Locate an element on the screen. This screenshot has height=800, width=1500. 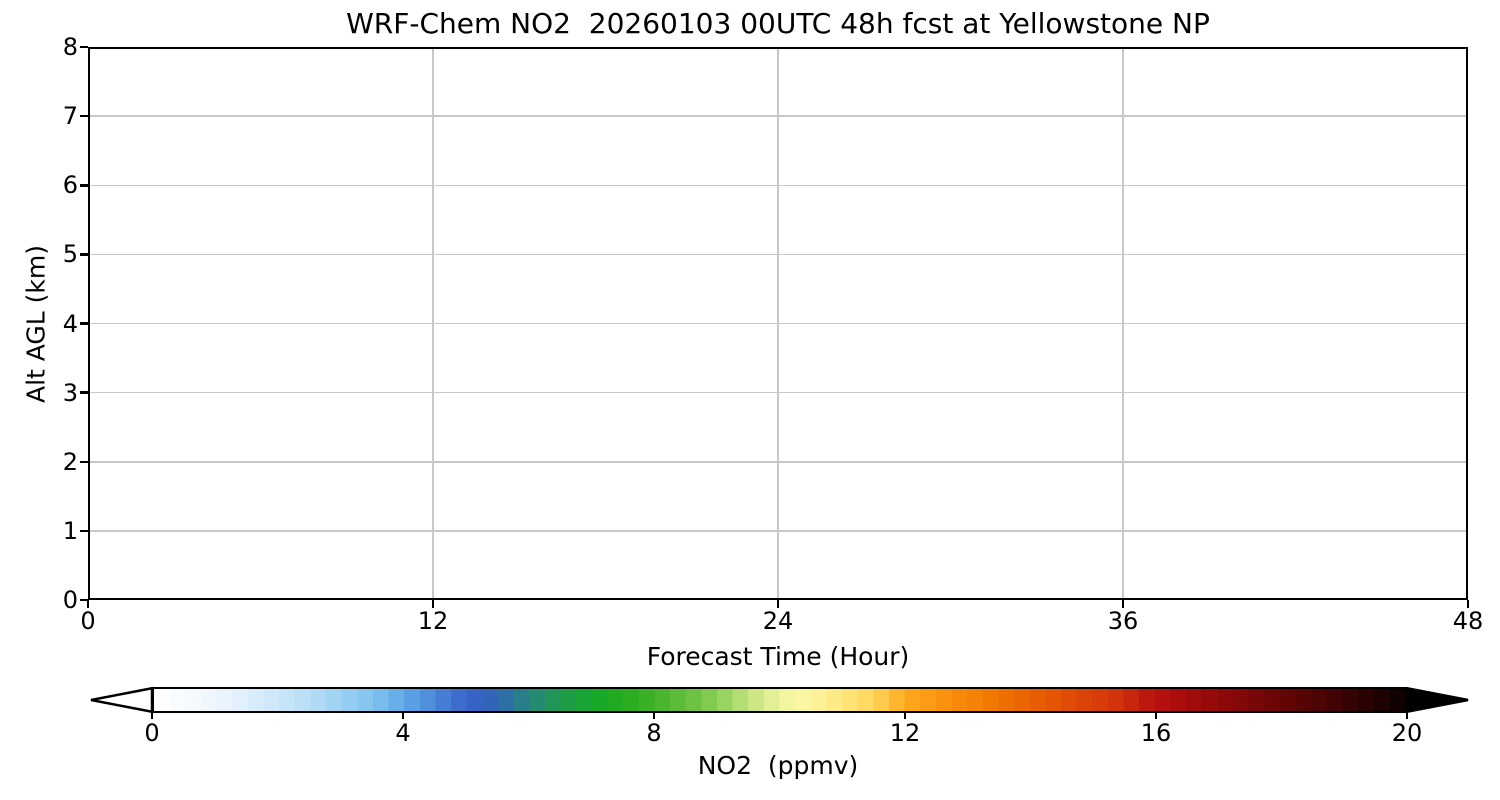
y-tick-label: 8 is located at coordinates (70, 47).